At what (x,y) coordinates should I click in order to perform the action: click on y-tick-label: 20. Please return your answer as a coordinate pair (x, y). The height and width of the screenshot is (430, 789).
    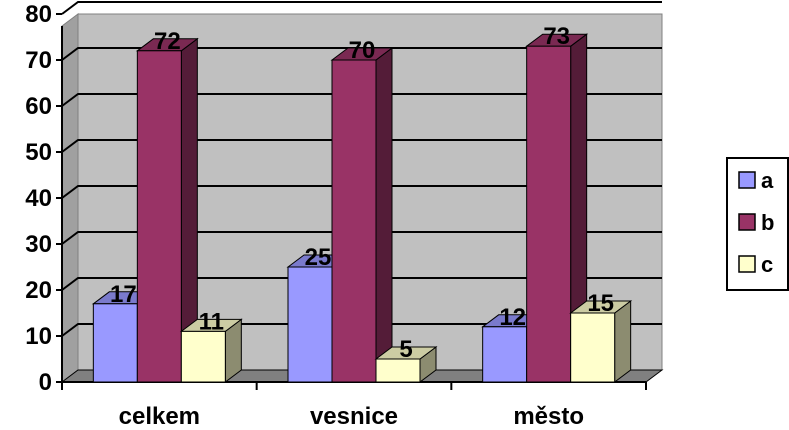
    Looking at the image, I should click on (38, 290).